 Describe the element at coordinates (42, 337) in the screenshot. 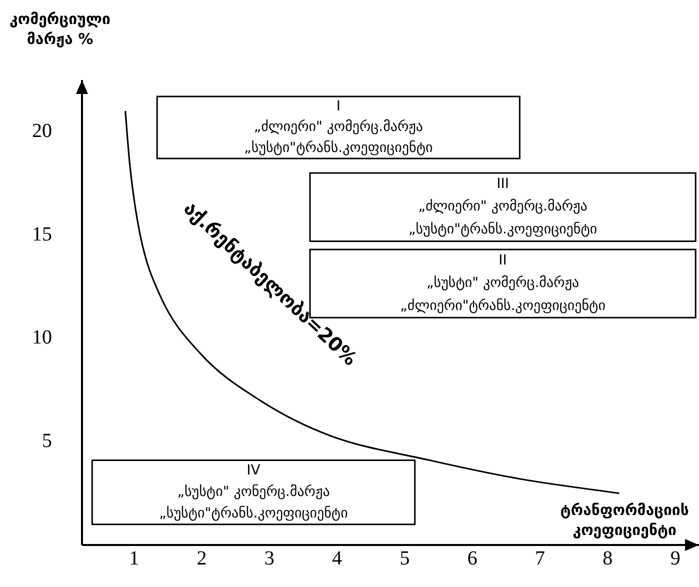

I see `y-tick-label: 10` at that location.